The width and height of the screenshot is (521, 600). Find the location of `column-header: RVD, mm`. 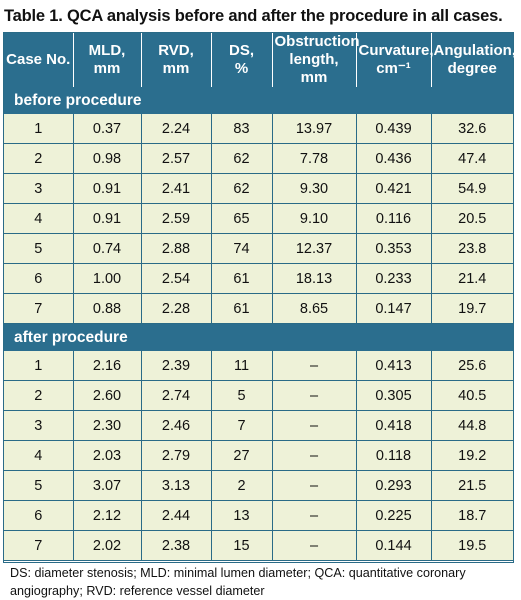

column-header: RVD, mm is located at coordinates (176, 60).